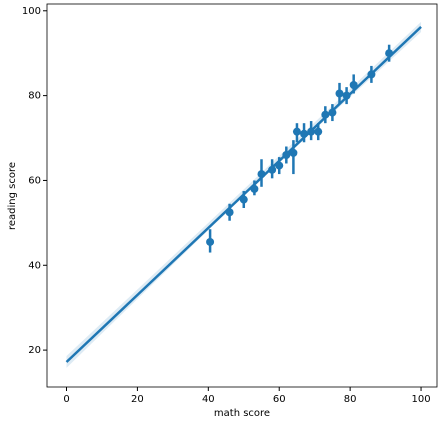 This screenshot has width=444, height=423. Describe the element at coordinates (34, 350) in the screenshot. I see `y-tick-label: 20` at that location.